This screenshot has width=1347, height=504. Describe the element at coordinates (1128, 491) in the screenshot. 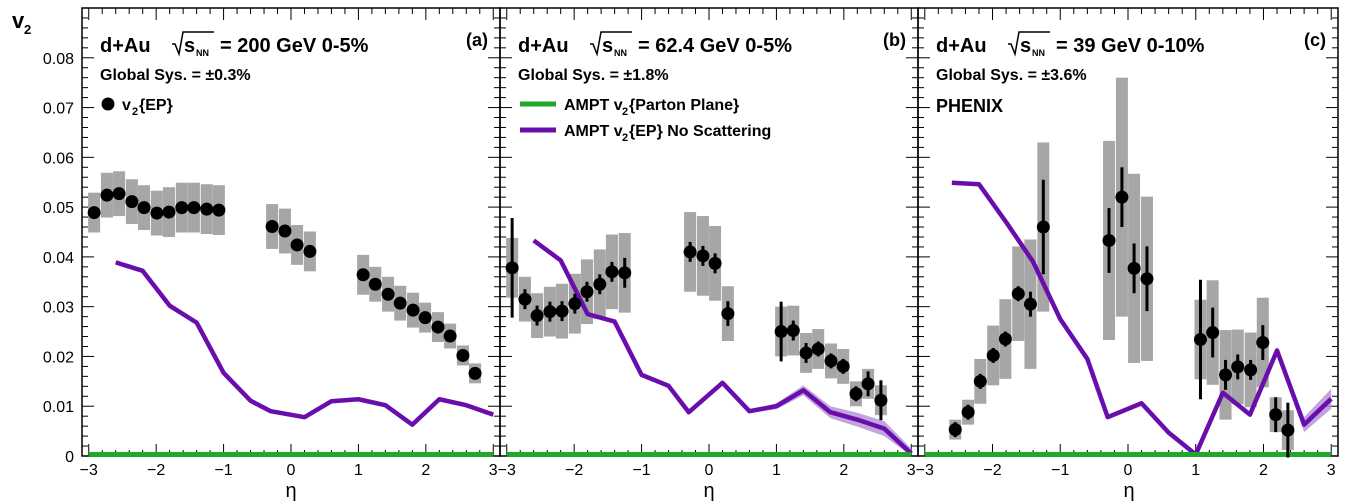

I see `x-axis-title-c: η` at that location.